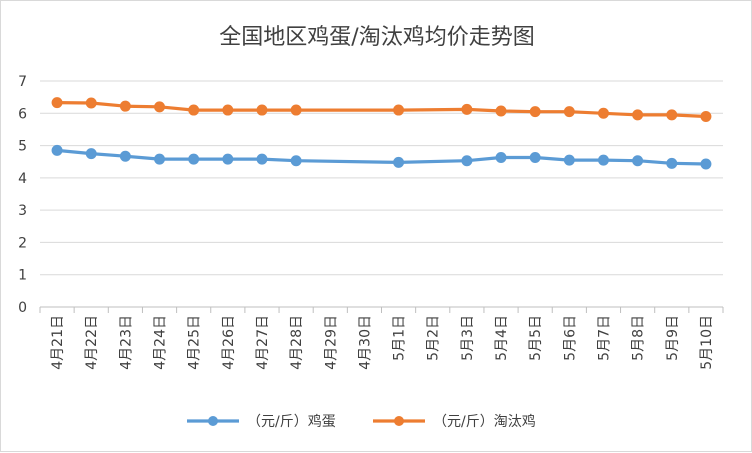 This screenshot has width=752, height=453. What do you see at coordinates (126, 342) in the screenshot?
I see `x-tick-label: 4月23日` at bounding box center [126, 342].